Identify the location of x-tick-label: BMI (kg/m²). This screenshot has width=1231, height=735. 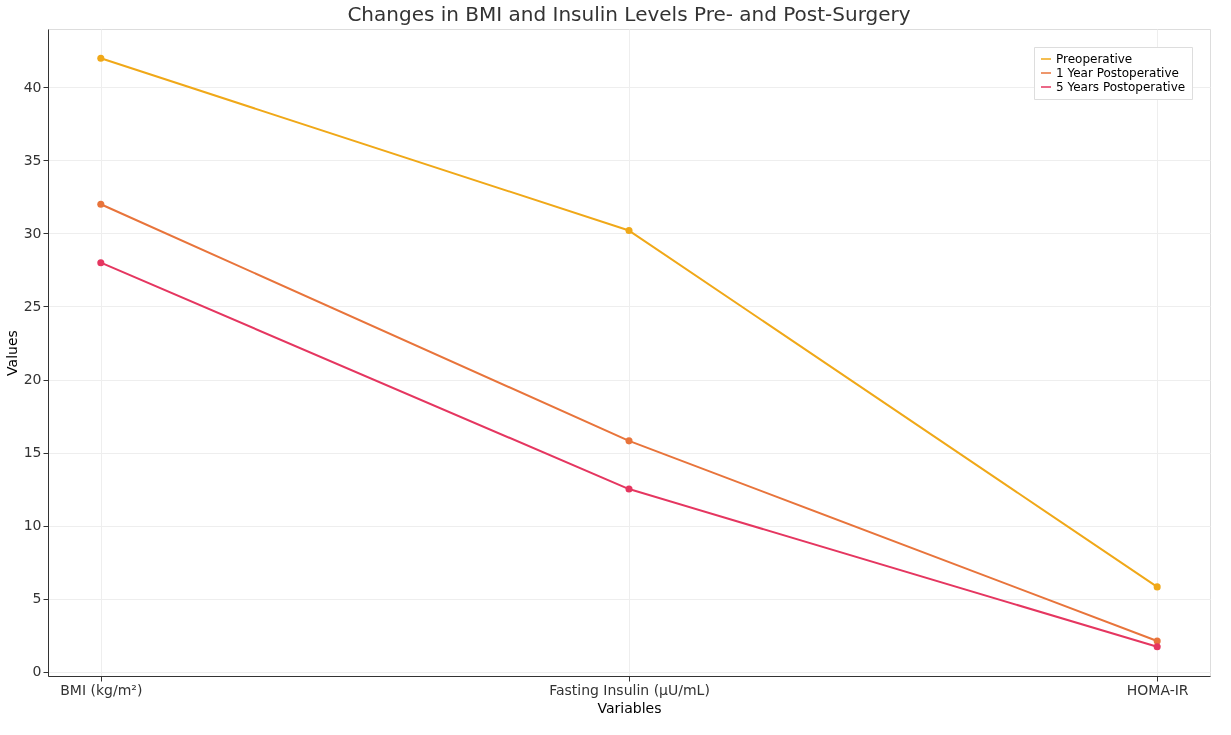
(101, 689).